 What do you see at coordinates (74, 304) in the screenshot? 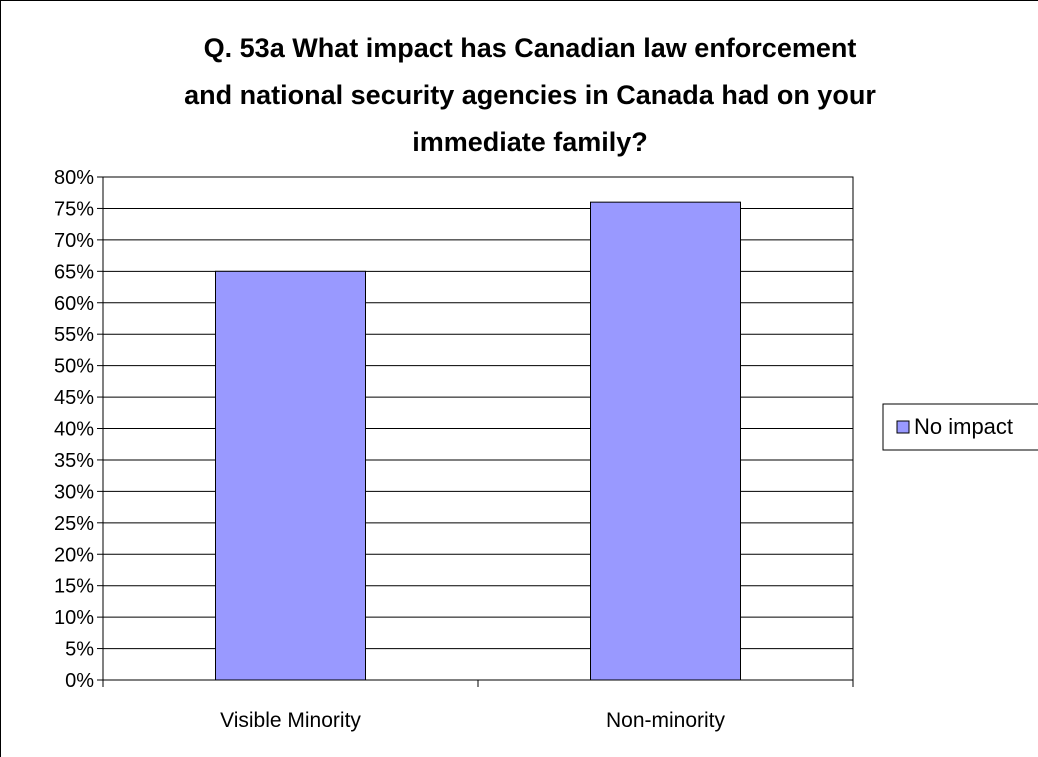
I see `y-tick-label: 60%` at bounding box center [74, 304].